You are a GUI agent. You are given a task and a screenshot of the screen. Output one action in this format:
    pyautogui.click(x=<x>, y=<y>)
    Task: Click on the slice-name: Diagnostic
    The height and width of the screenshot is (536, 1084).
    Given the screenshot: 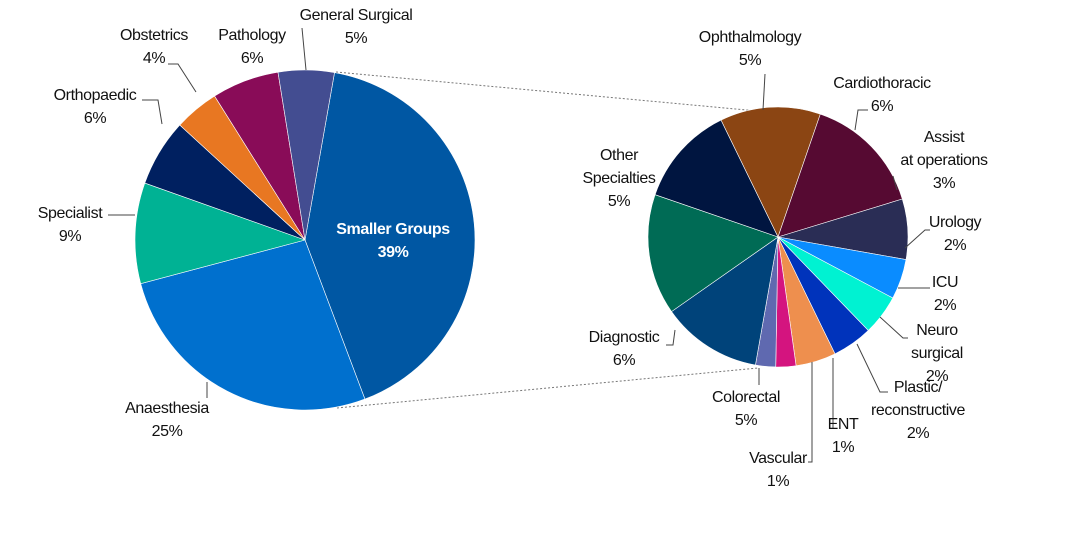 What is the action you would take?
    pyautogui.click(x=624, y=337)
    